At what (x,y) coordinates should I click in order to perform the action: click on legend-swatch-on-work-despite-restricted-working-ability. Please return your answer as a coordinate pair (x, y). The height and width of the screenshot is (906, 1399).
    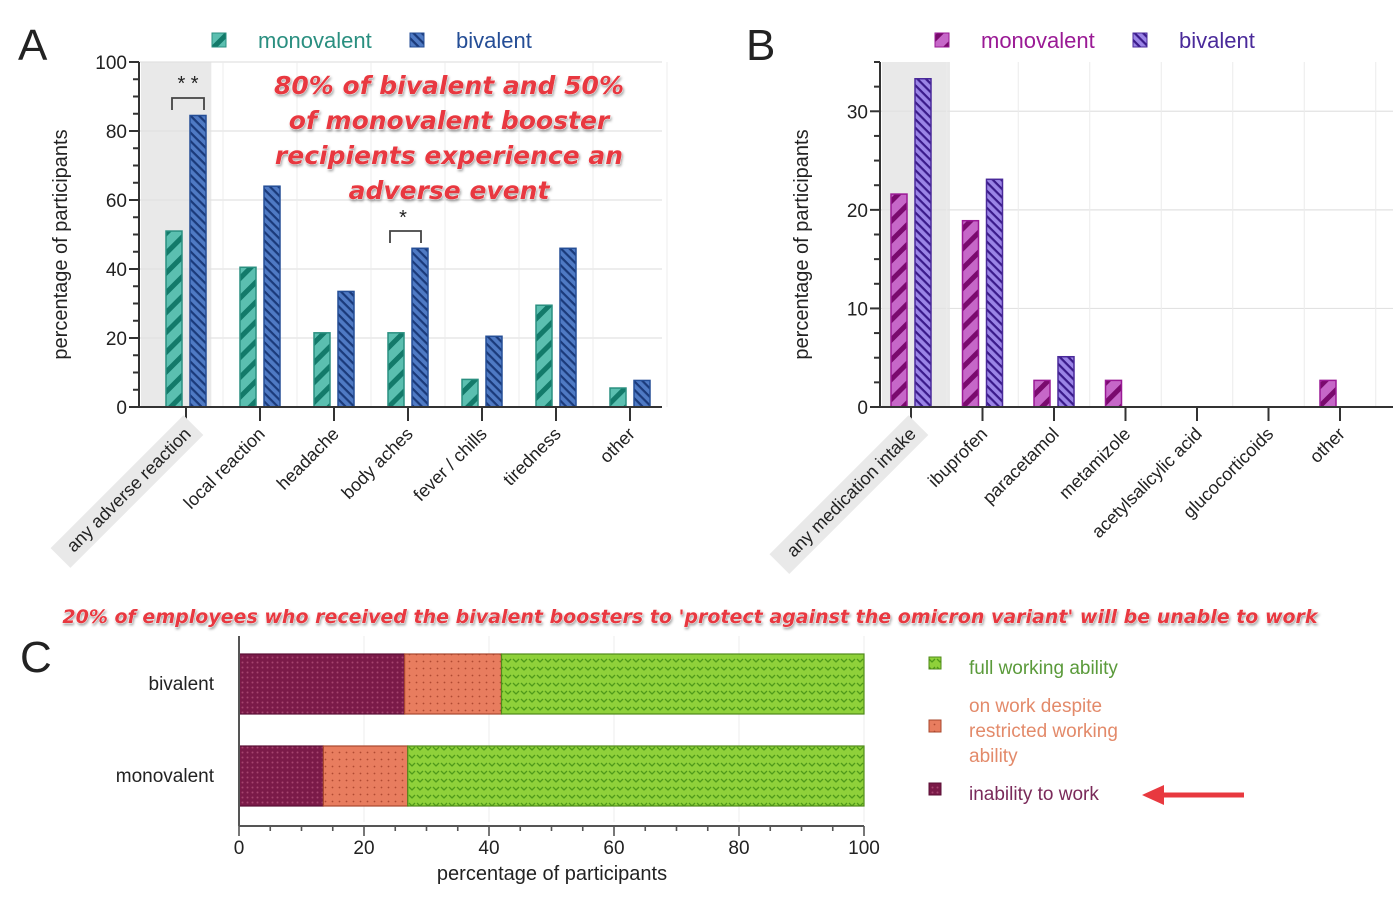
    Looking at the image, I should click on (935, 726).